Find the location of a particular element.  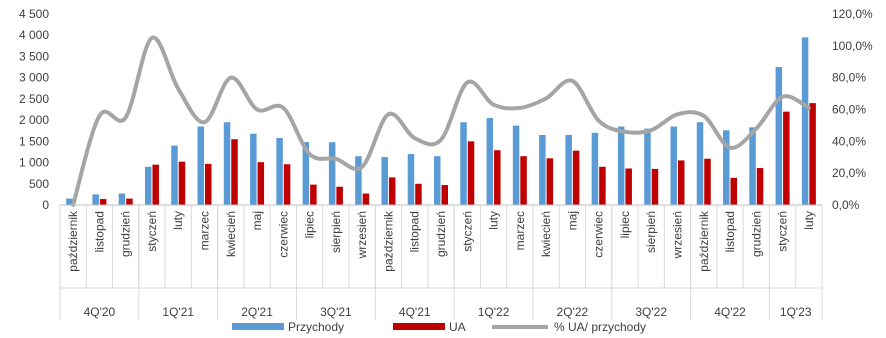

left-axis-tick-label: 3 000 is located at coordinates (34, 78).